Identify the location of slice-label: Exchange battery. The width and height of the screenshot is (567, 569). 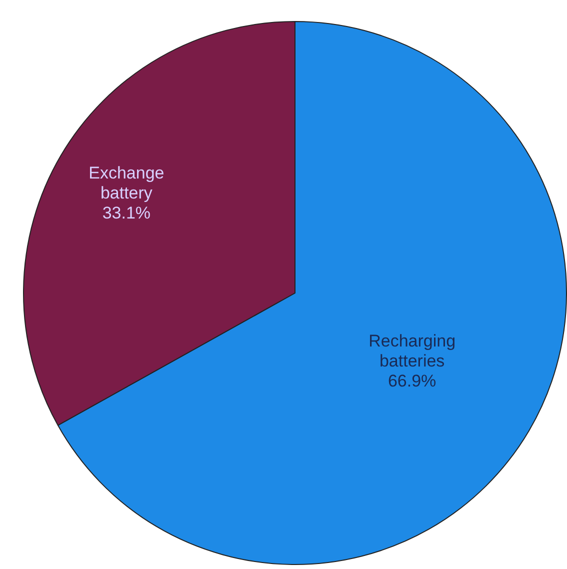
(126, 183).